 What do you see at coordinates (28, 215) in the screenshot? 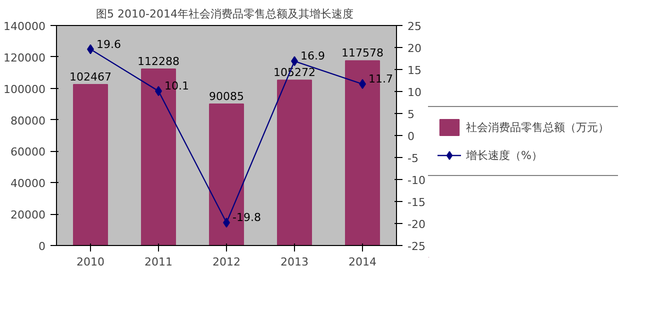
I see `y-tick-label: 20000` at bounding box center [28, 215].